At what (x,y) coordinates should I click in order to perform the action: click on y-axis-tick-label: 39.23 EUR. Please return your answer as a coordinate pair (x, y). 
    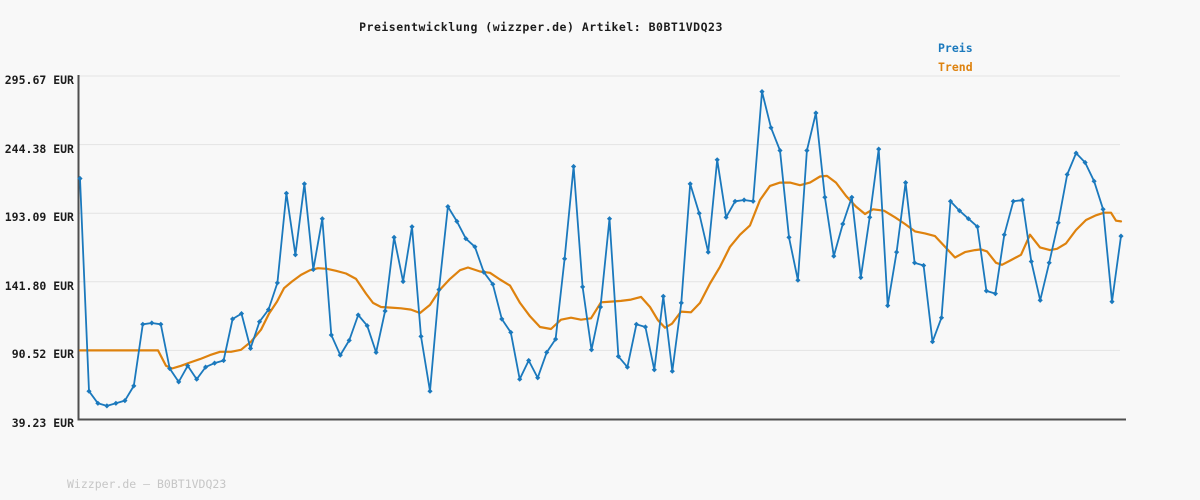
    Looking at the image, I should click on (42, 423).